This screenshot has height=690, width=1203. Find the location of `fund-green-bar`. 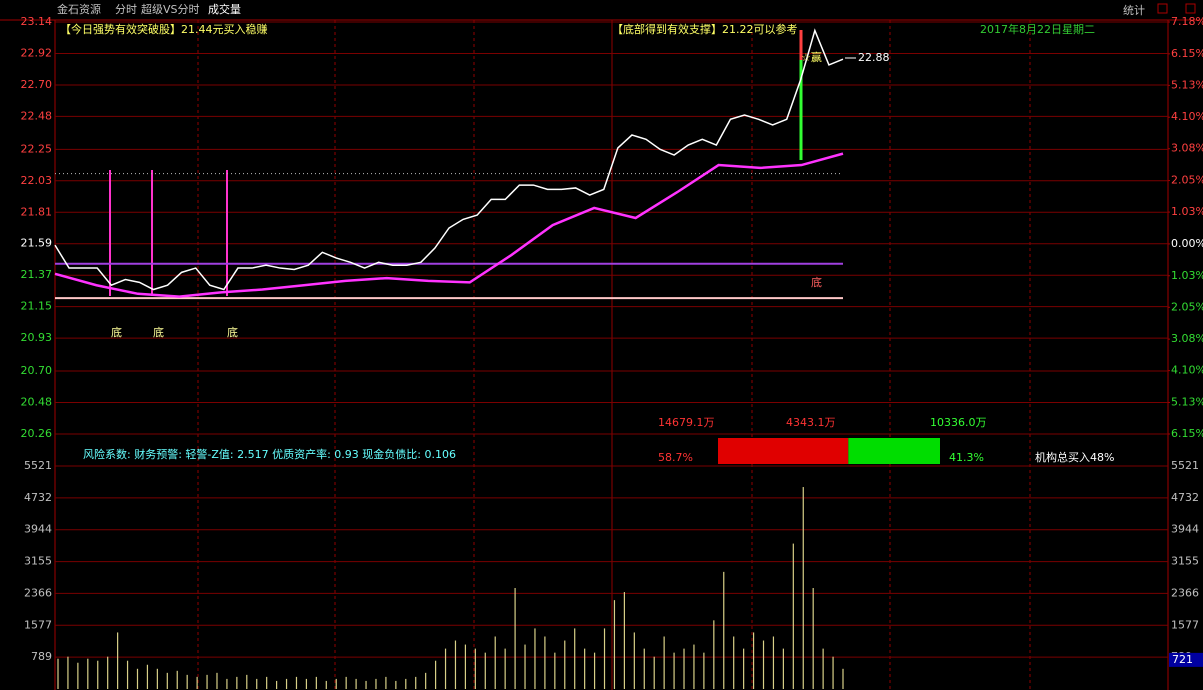

fund-green-bar is located at coordinates (894, 451).